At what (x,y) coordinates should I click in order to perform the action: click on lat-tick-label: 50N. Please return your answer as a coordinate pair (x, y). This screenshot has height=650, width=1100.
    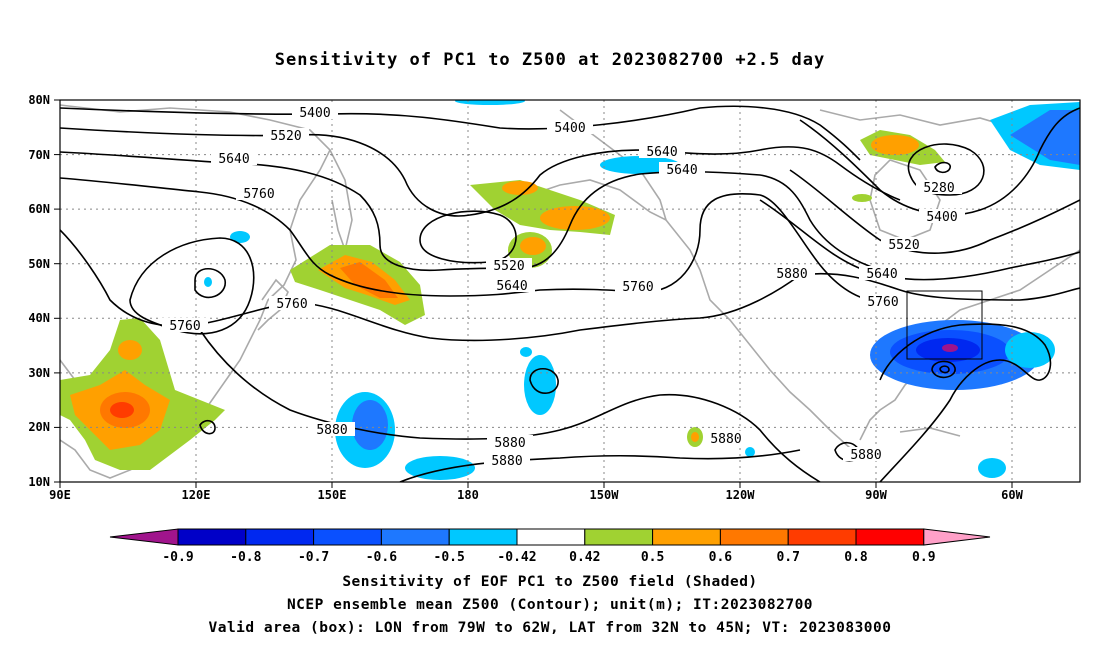
    Looking at the image, I should click on (39, 264).